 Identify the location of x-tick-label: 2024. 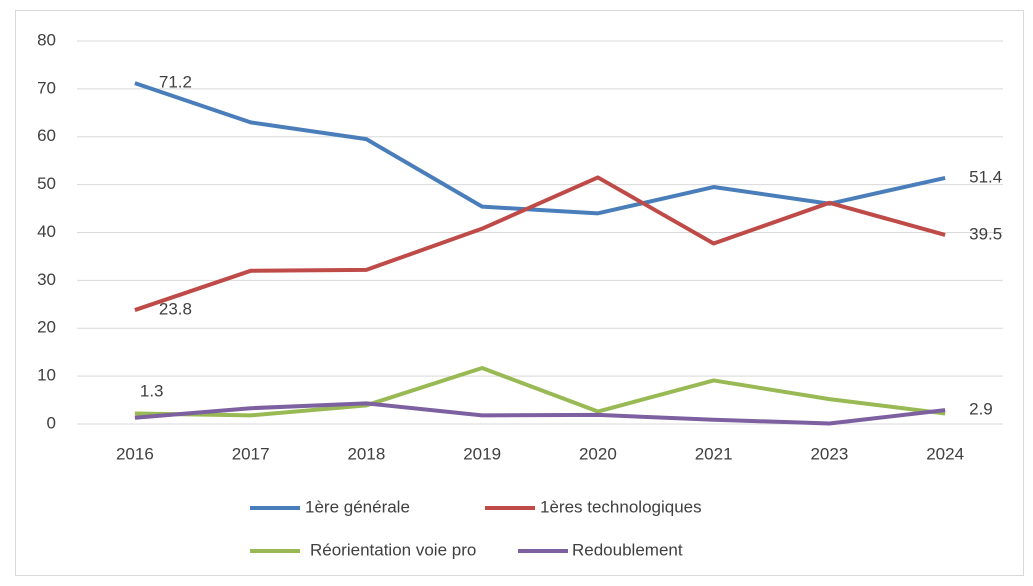
(945, 453).